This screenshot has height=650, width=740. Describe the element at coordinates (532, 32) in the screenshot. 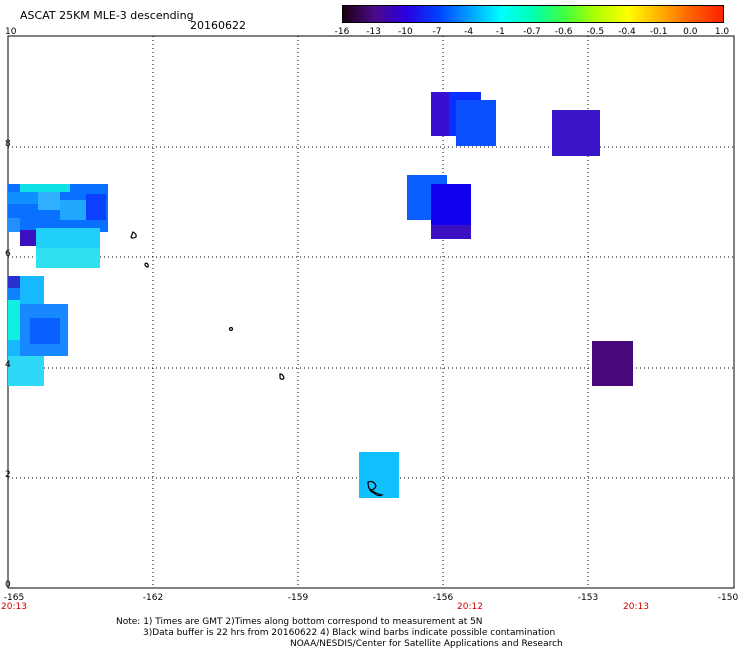

I see `colorbar-label: -0.7` at that location.